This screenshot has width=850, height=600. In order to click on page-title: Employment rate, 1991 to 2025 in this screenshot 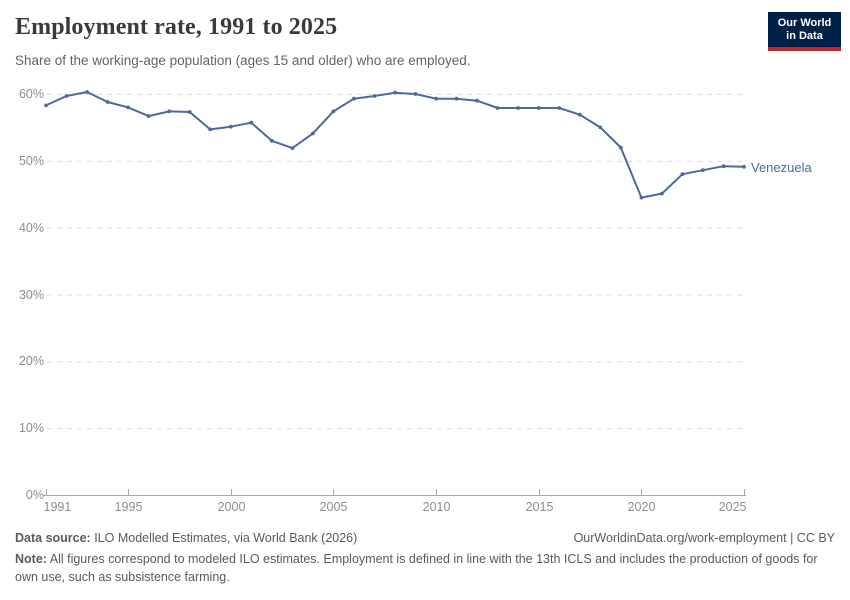, I will do `click(176, 27)`.